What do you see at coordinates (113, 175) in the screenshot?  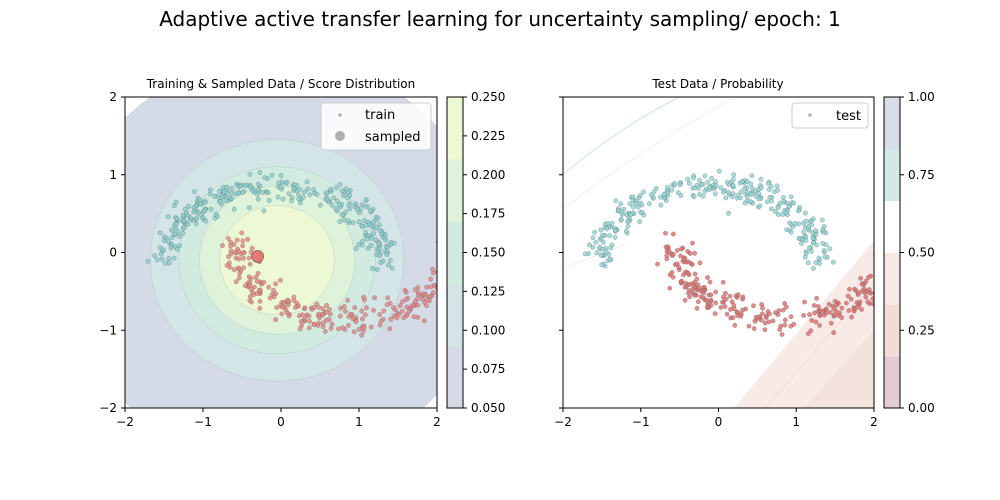 I see `y-tick-label: 1` at bounding box center [113, 175].